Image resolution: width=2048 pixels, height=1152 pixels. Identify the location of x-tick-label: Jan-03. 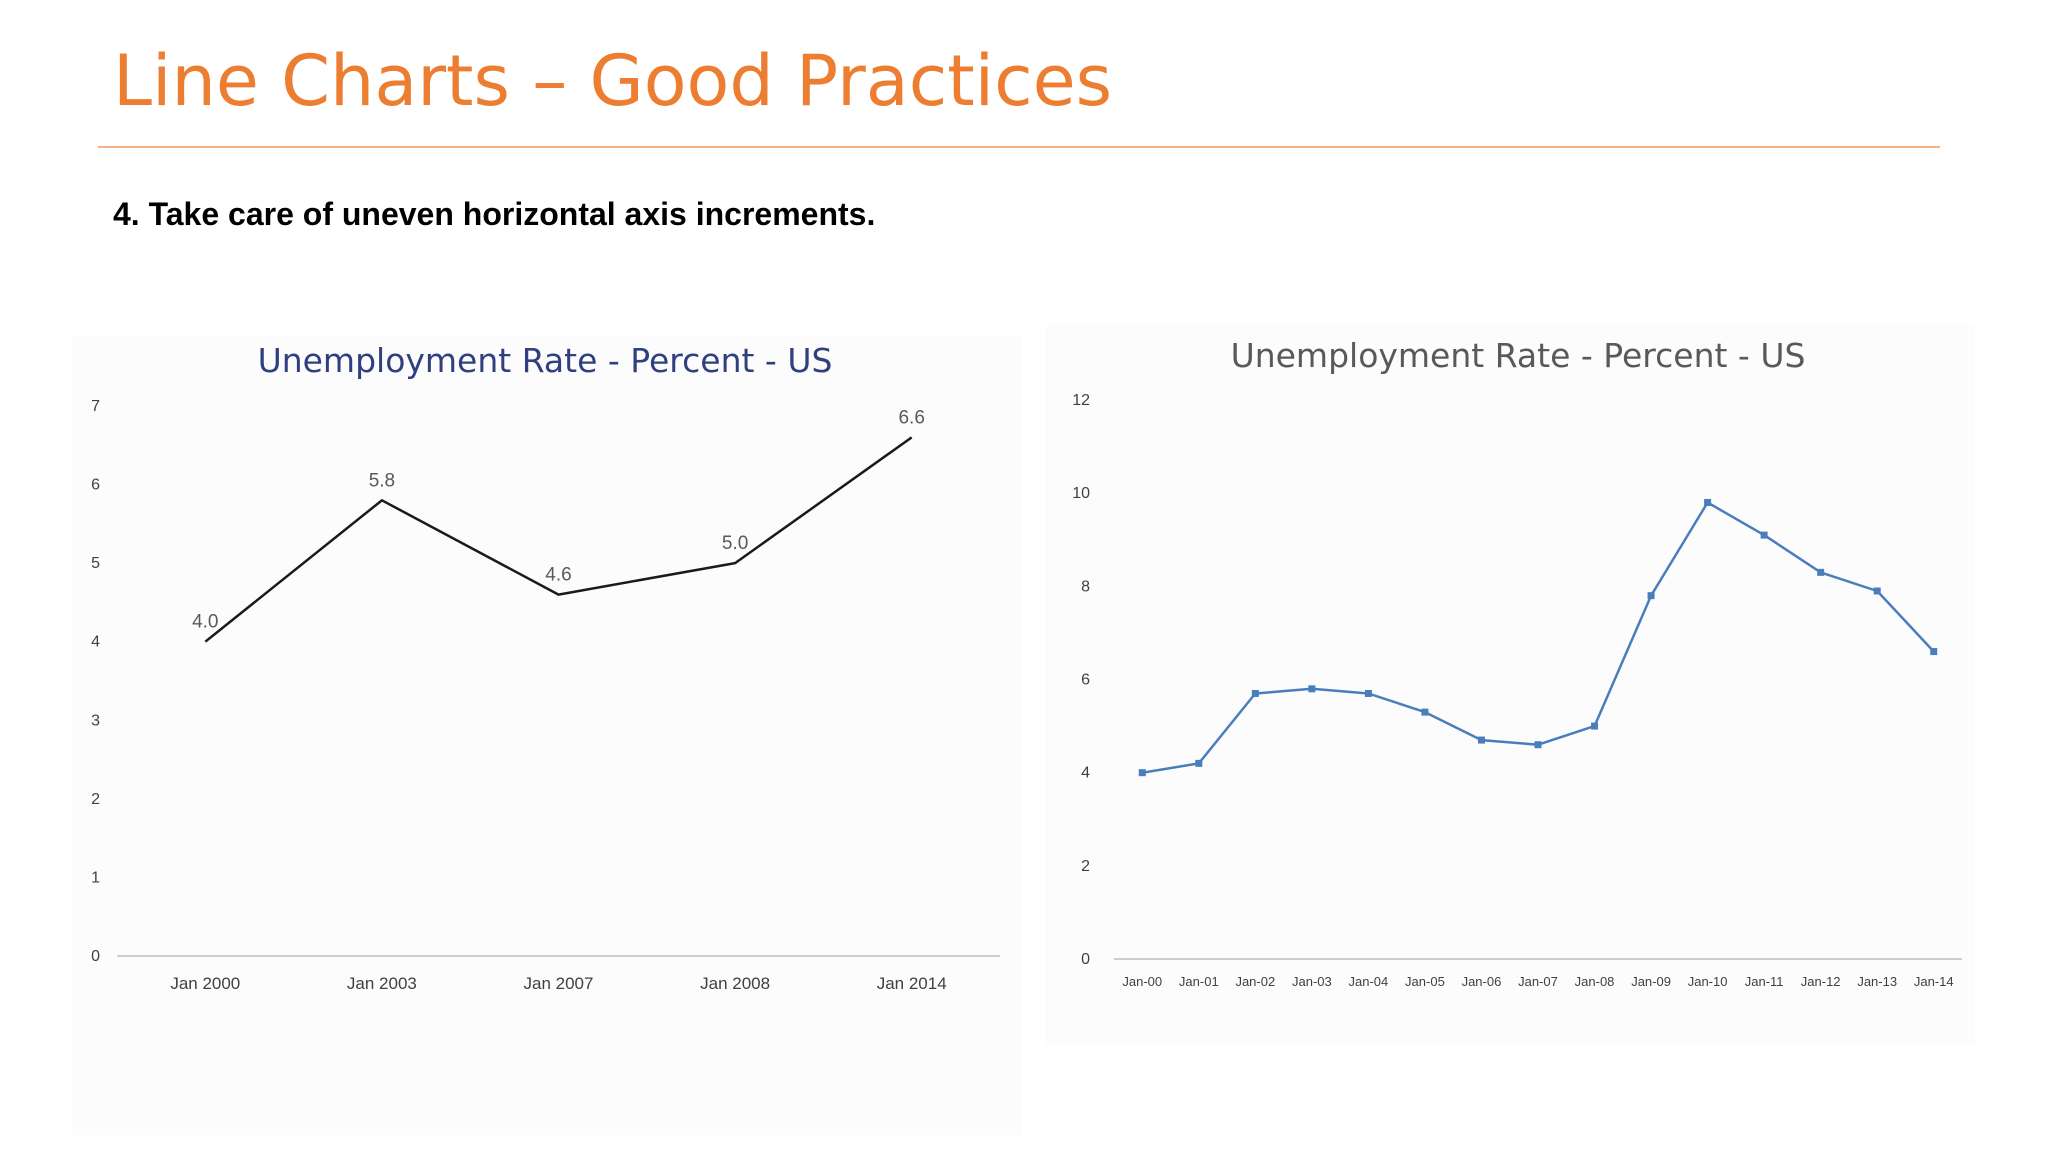
(1312, 981).